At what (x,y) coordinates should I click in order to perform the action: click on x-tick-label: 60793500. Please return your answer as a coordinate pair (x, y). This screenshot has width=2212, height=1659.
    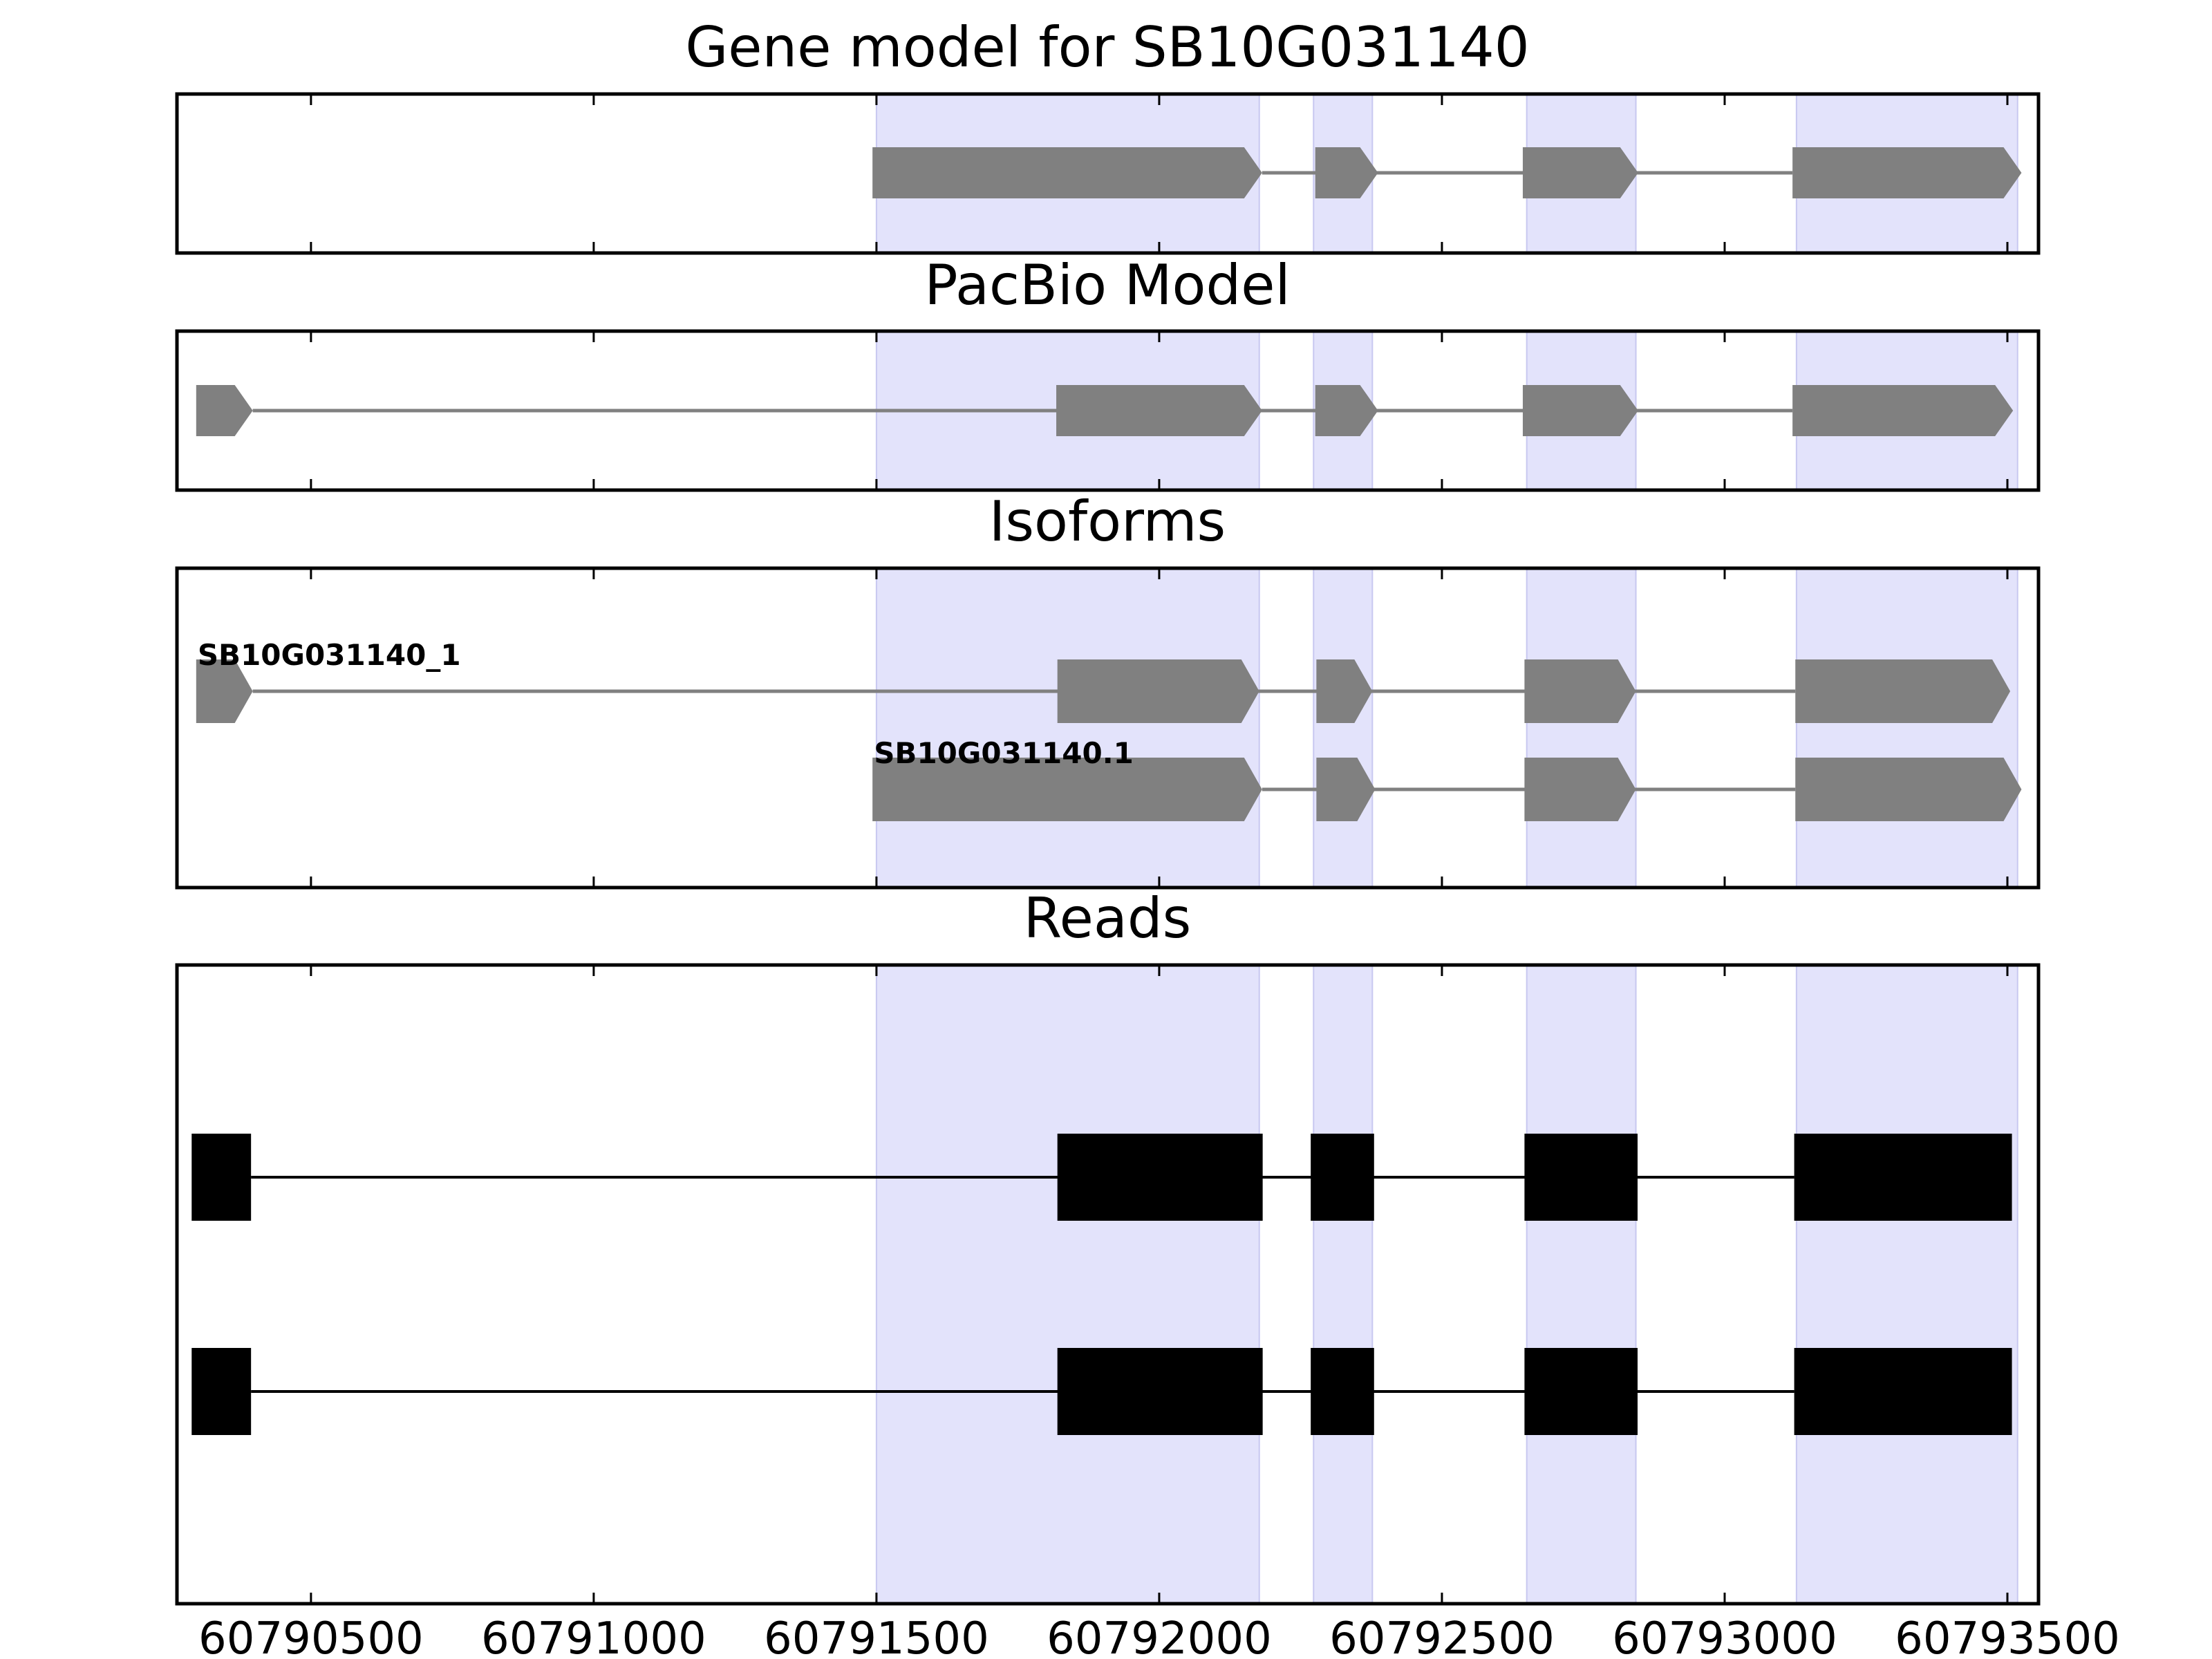
    Looking at the image, I should click on (2008, 1636).